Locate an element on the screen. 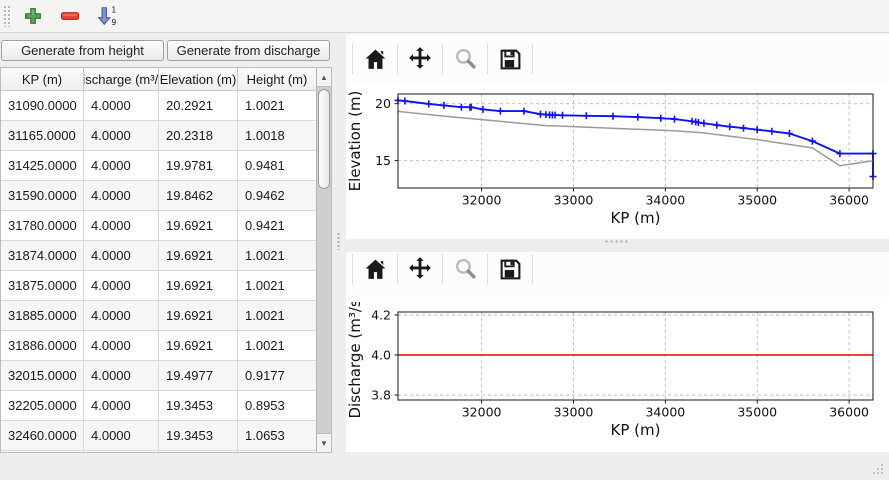  table-cell: 31886.0000 is located at coordinates (42, 346).